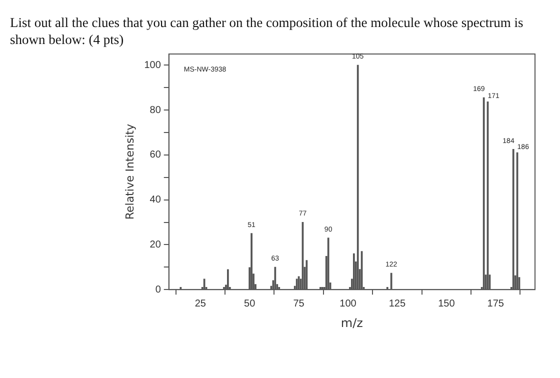 The height and width of the screenshot is (378, 560). I want to click on y-tick-label: 100, so click(153, 65).